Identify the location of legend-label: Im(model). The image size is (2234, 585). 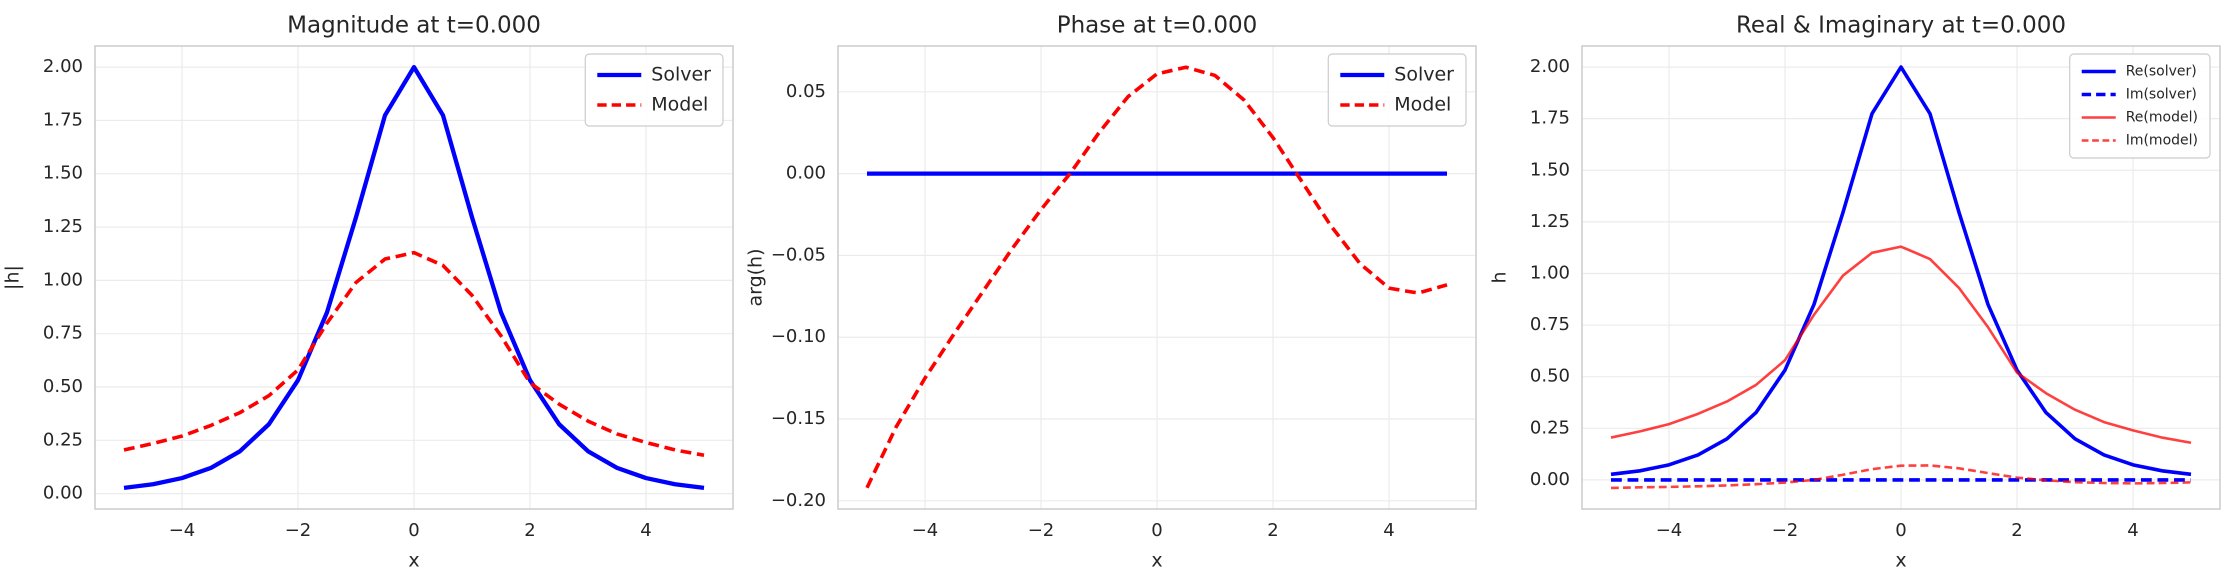
(2162, 141).